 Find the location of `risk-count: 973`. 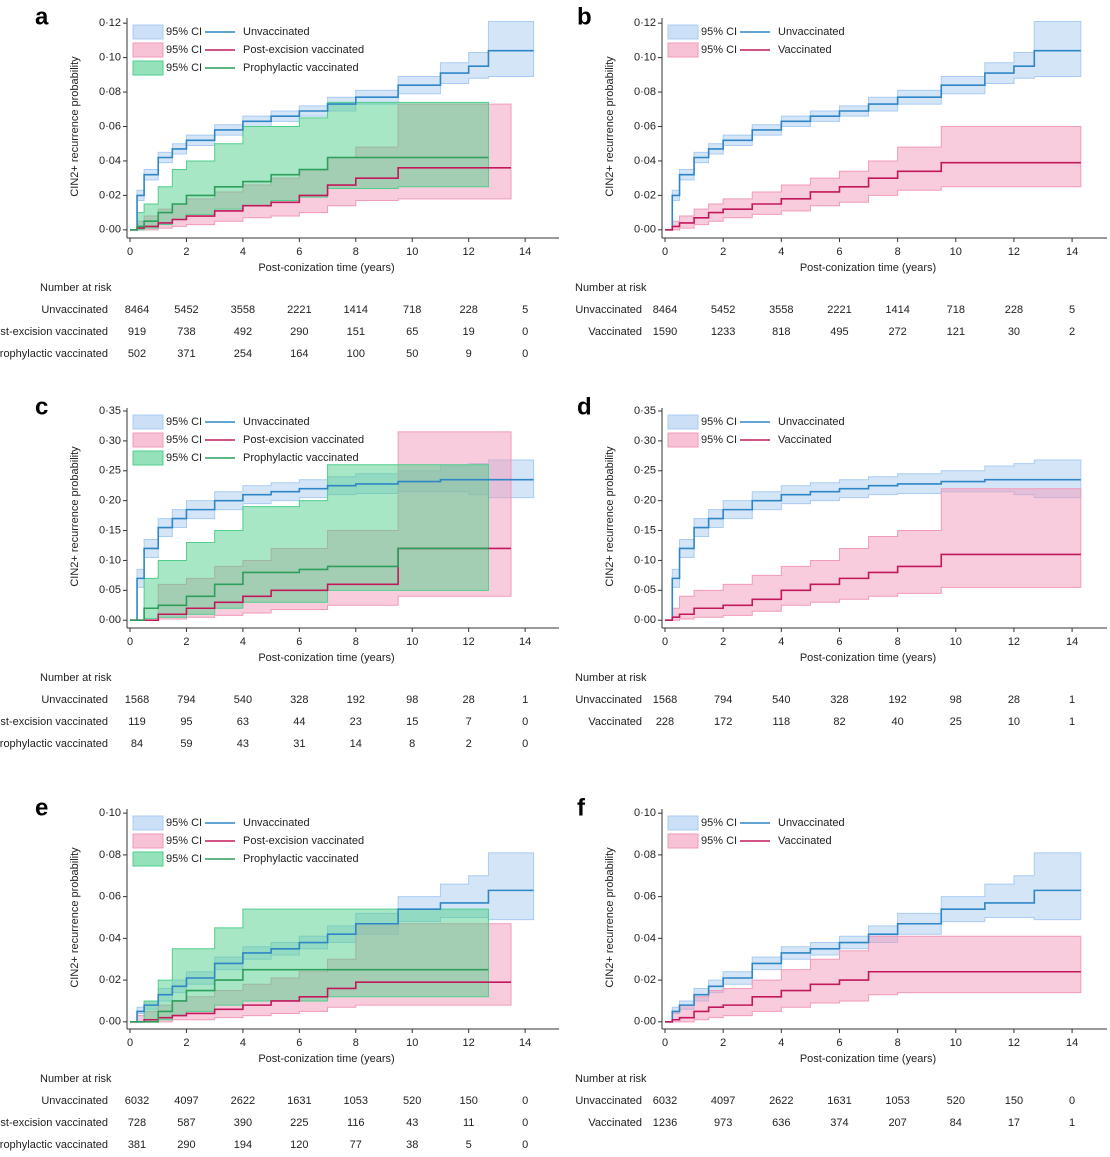

risk-count: 973 is located at coordinates (723, 1123).